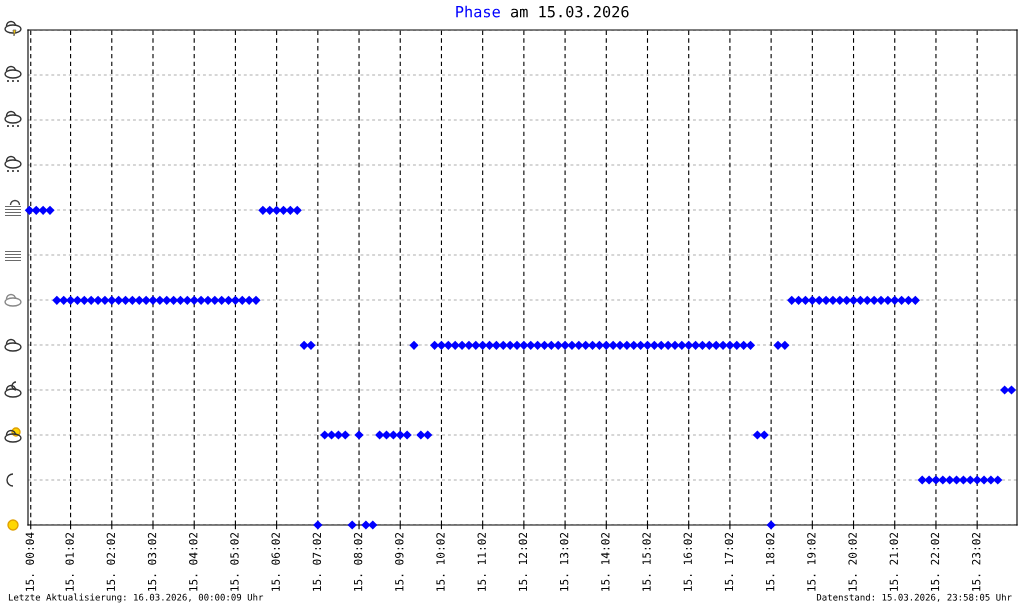 The image size is (1020, 606). I want to click on x-tick-label: 15. 11:02, so click(481, 561).